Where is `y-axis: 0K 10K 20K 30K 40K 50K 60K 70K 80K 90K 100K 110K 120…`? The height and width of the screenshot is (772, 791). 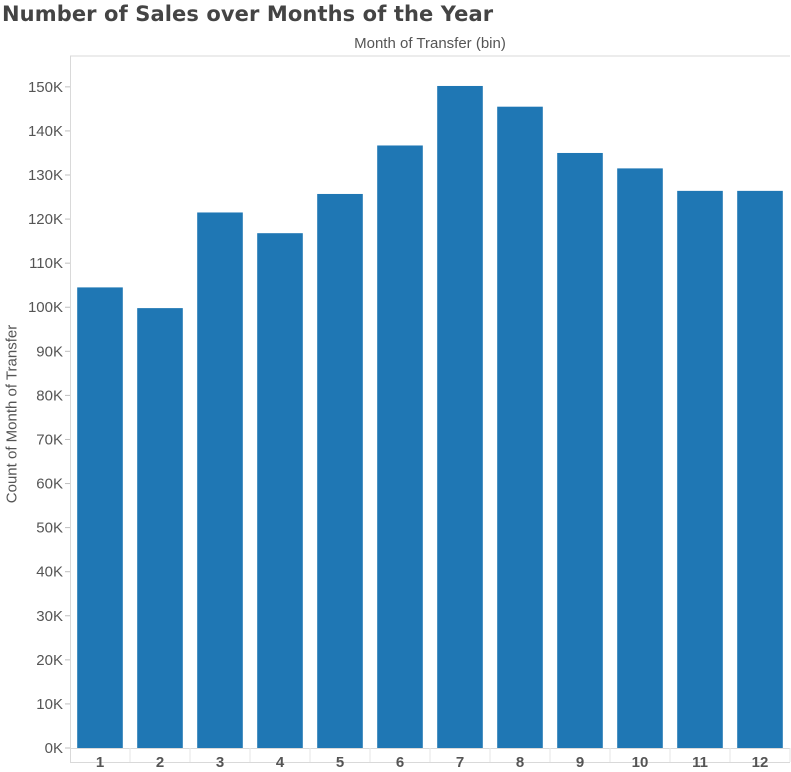 y-axis: 0K 10K 20K 30K 40K 50K 60K 70K 80K 90K 100K 110K 120… is located at coordinates (49, 418).